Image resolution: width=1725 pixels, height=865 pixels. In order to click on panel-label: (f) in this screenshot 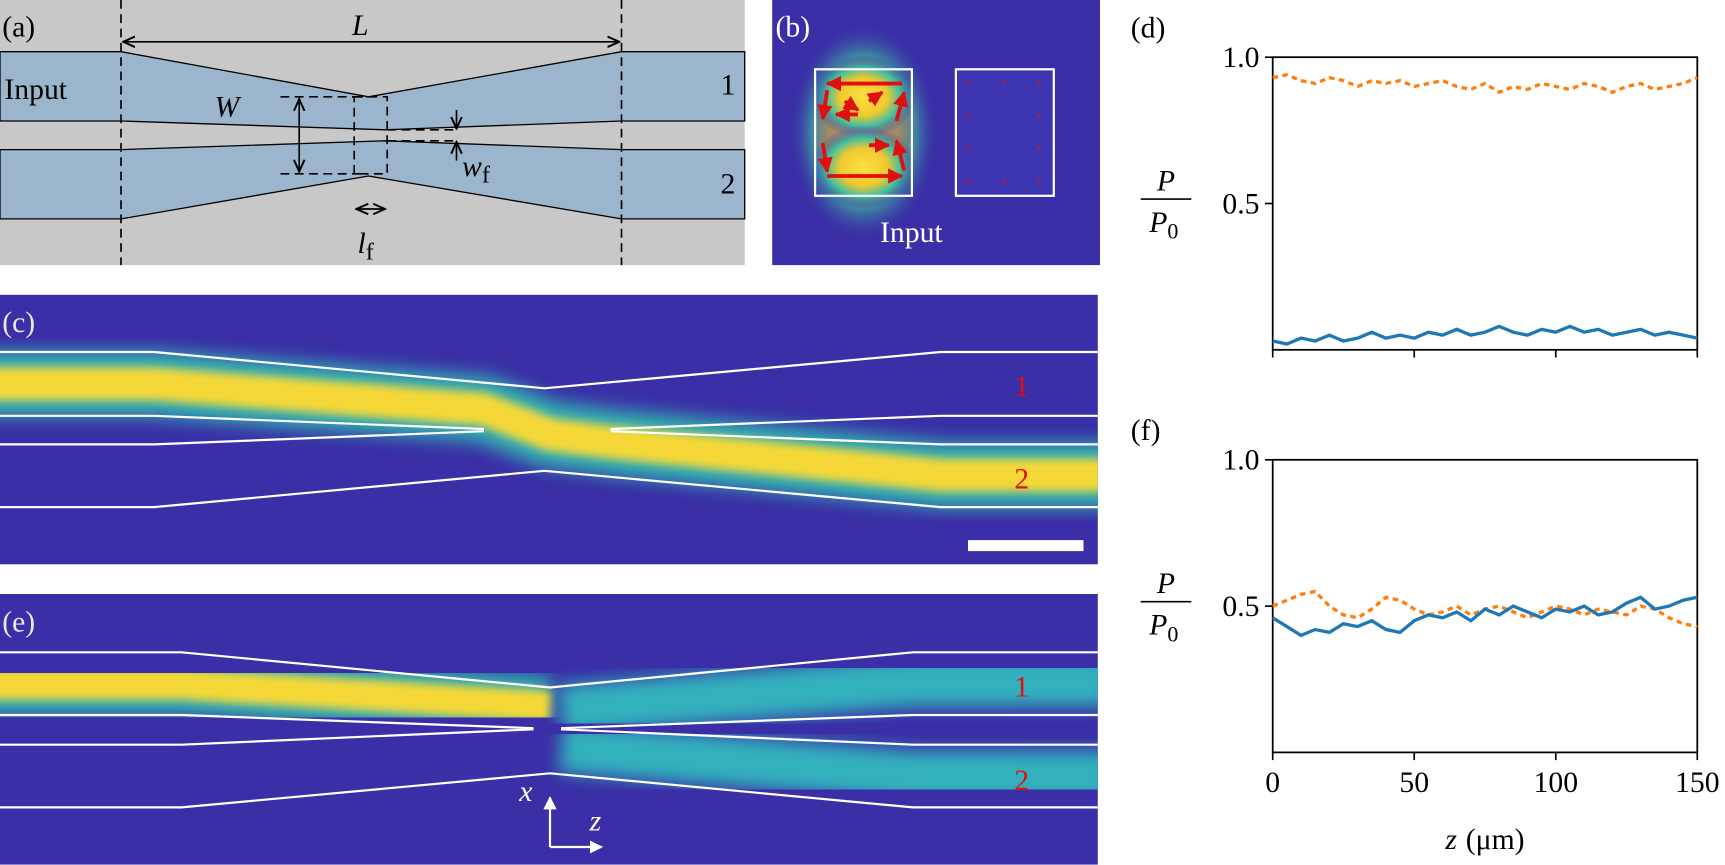, I will do `click(1146, 431)`.